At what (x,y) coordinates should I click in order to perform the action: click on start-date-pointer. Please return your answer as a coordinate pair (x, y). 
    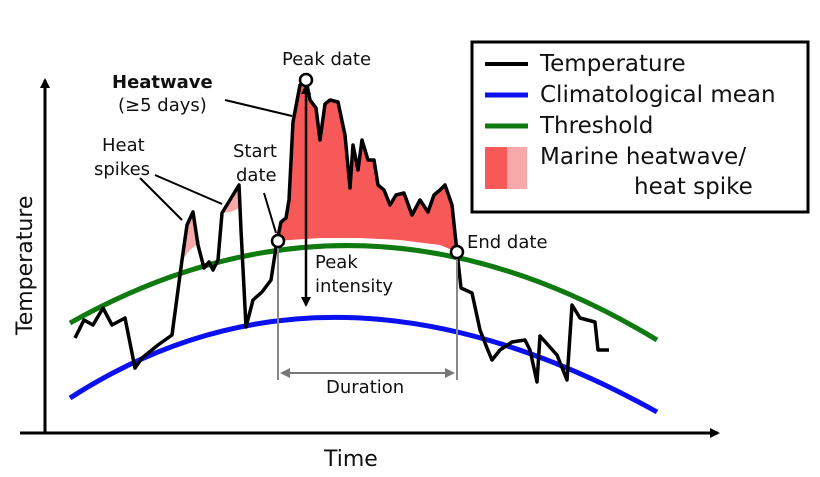
    Looking at the image, I should click on (270, 213).